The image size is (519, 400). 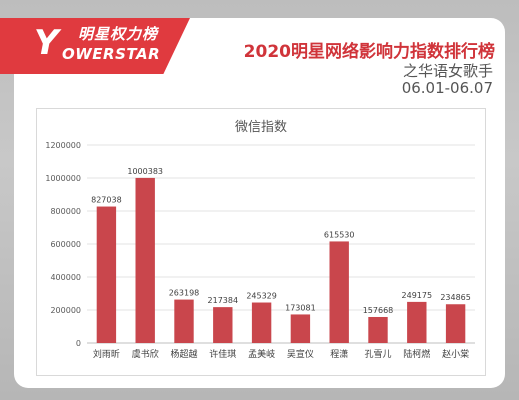 I want to click on y-tick-label: 1200000, so click(x=63, y=145).